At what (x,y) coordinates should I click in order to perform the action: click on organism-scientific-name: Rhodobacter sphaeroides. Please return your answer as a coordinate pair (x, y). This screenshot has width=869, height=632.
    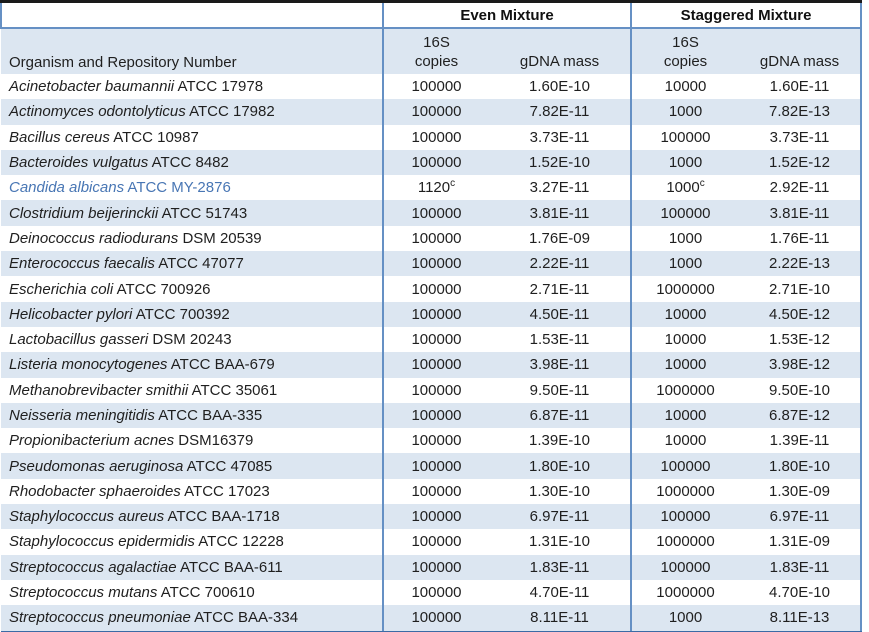
    Looking at the image, I should click on (95, 491).